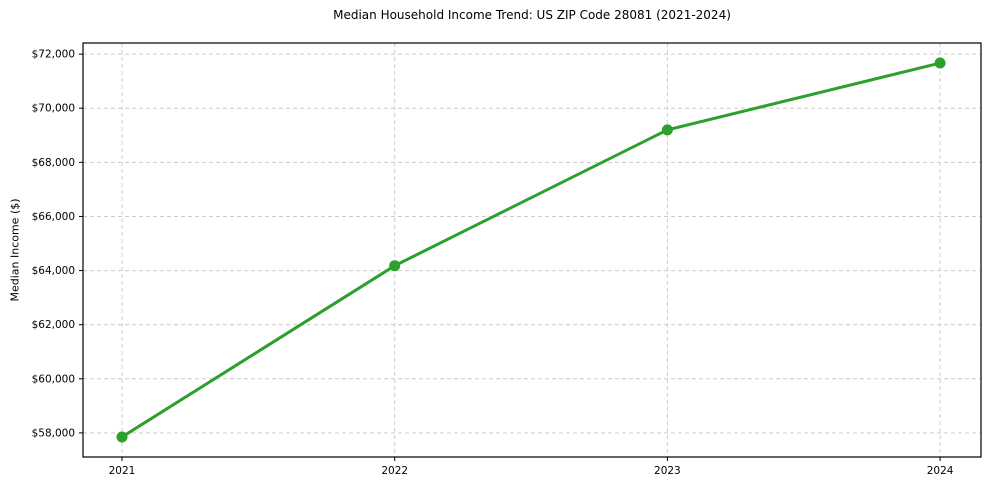 Image resolution: width=989 pixels, height=490 pixels. I want to click on y-tick-label: $66,000, so click(53, 217).